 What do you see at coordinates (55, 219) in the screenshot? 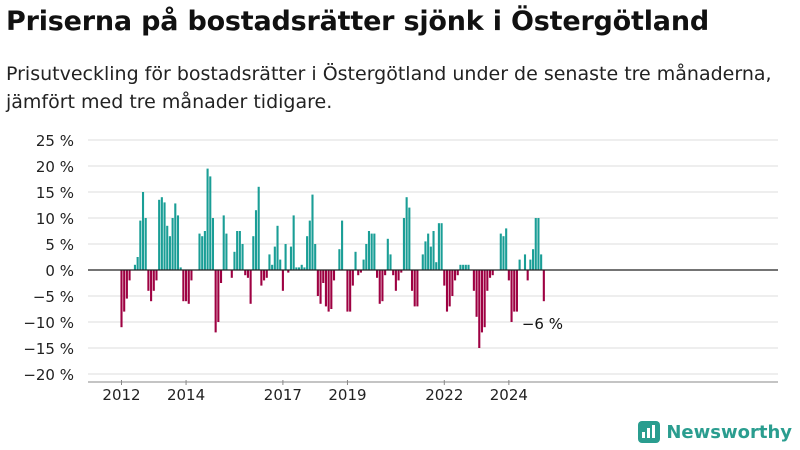
I see `y-tick-label: 10 %` at bounding box center [55, 219].